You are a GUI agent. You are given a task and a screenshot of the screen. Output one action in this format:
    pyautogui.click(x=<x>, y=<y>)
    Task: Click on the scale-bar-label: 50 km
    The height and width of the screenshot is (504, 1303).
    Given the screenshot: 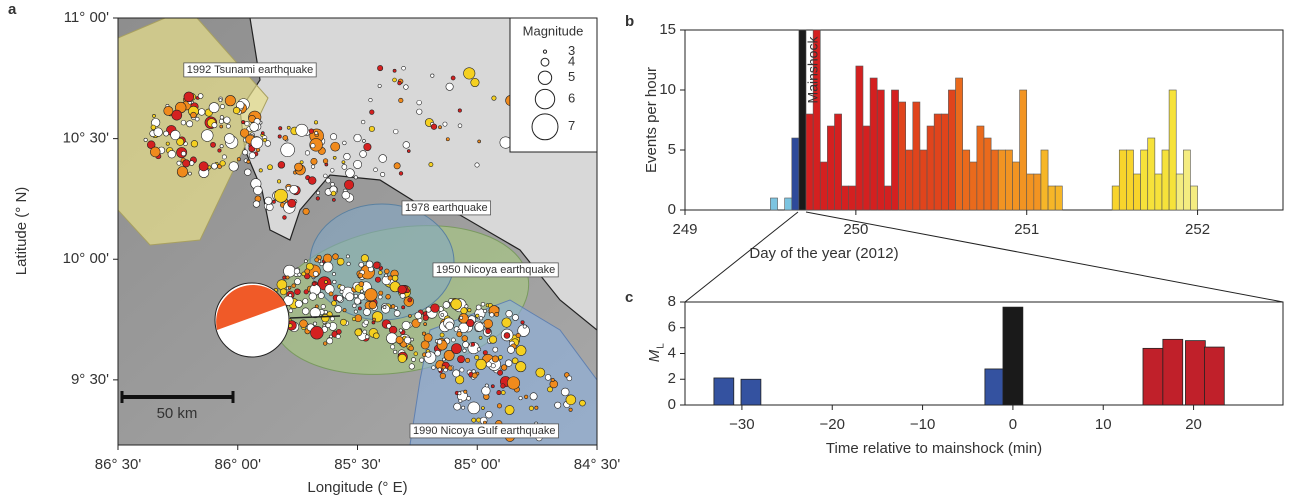 What is the action you would take?
    pyautogui.click(x=177, y=413)
    